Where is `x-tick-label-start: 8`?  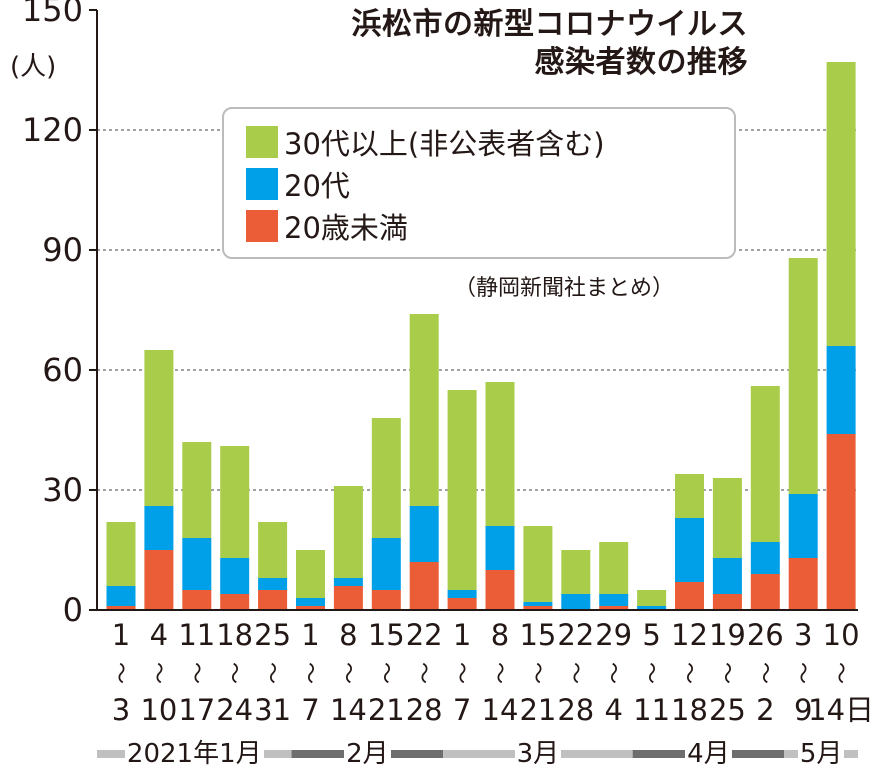
x-tick-label-start: 8 is located at coordinates (348, 635).